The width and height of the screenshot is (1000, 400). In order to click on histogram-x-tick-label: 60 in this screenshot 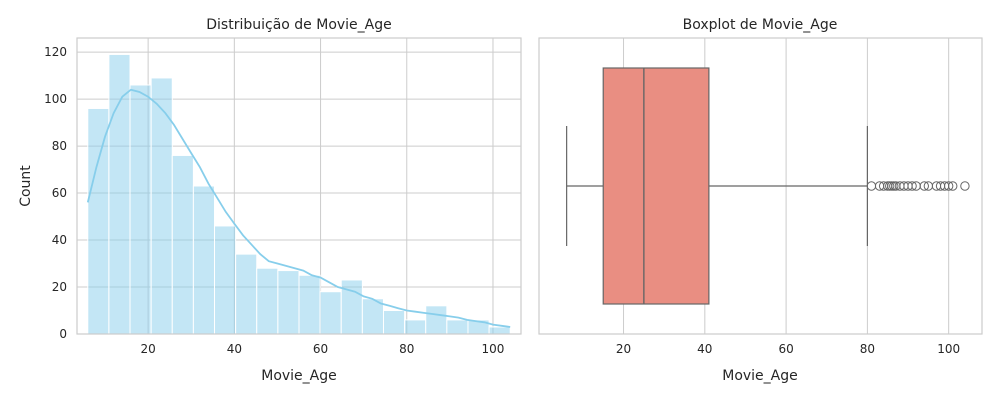, I will do `click(320, 349)`.